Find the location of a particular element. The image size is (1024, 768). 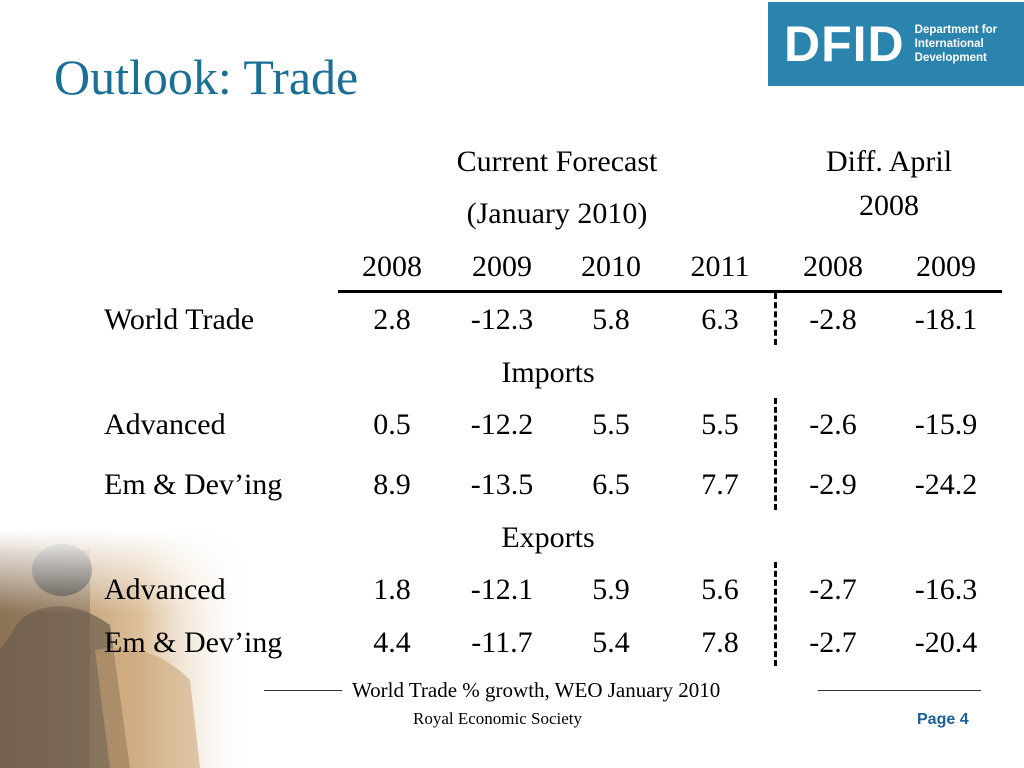

header-diff: Diff. April is located at coordinates (889, 161).